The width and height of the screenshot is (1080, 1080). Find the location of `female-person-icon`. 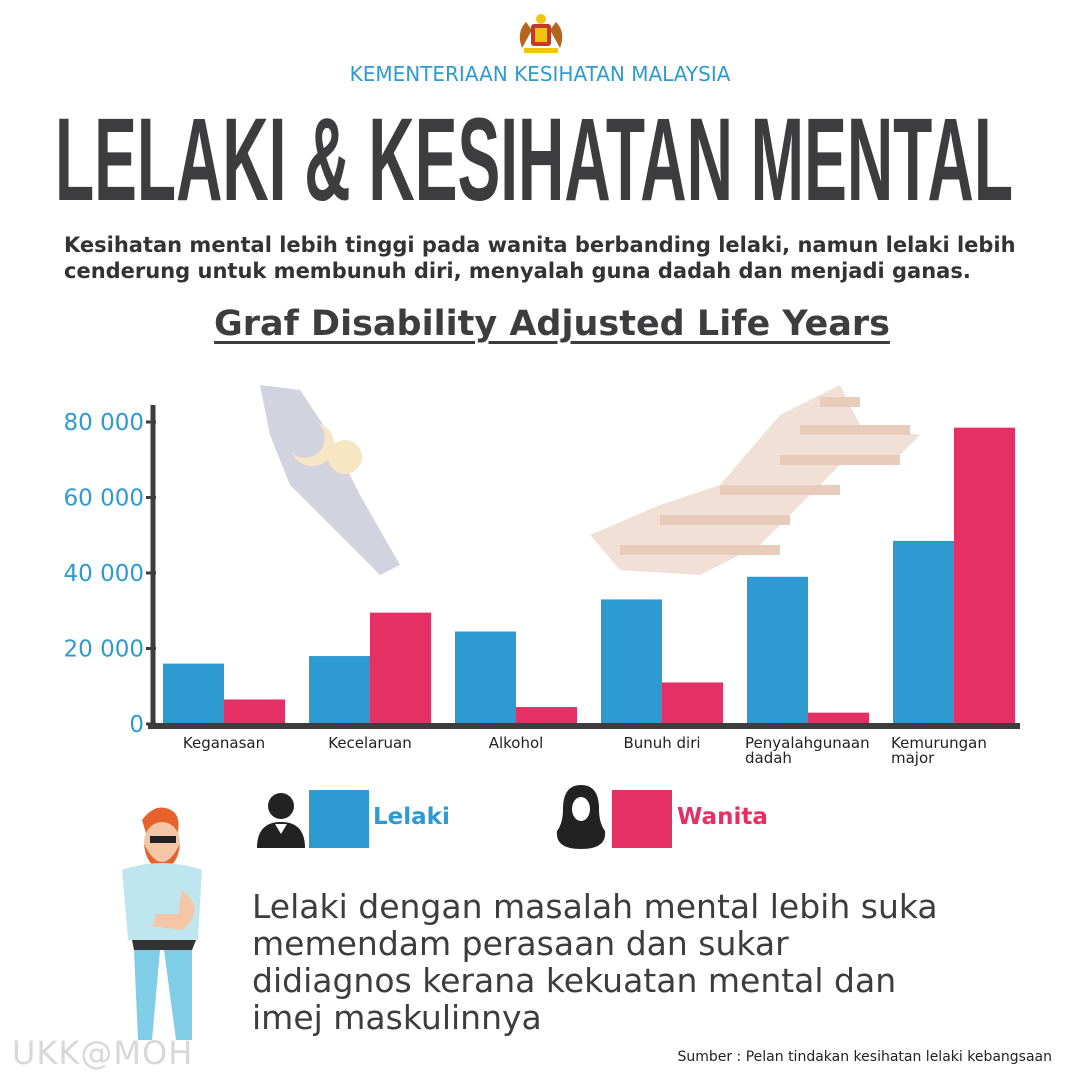

female-person-icon is located at coordinates (581, 817).